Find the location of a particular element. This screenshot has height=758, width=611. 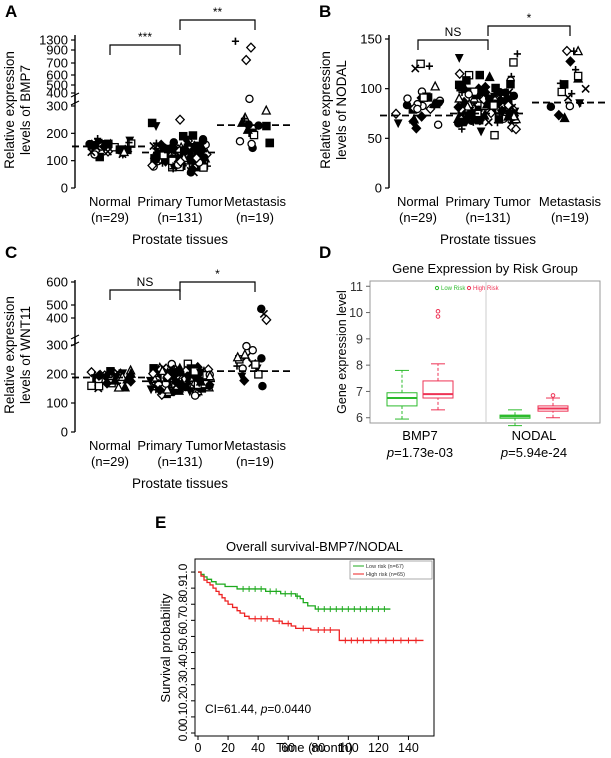

x-tick-label: 80 is located at coordinates (318, 748).